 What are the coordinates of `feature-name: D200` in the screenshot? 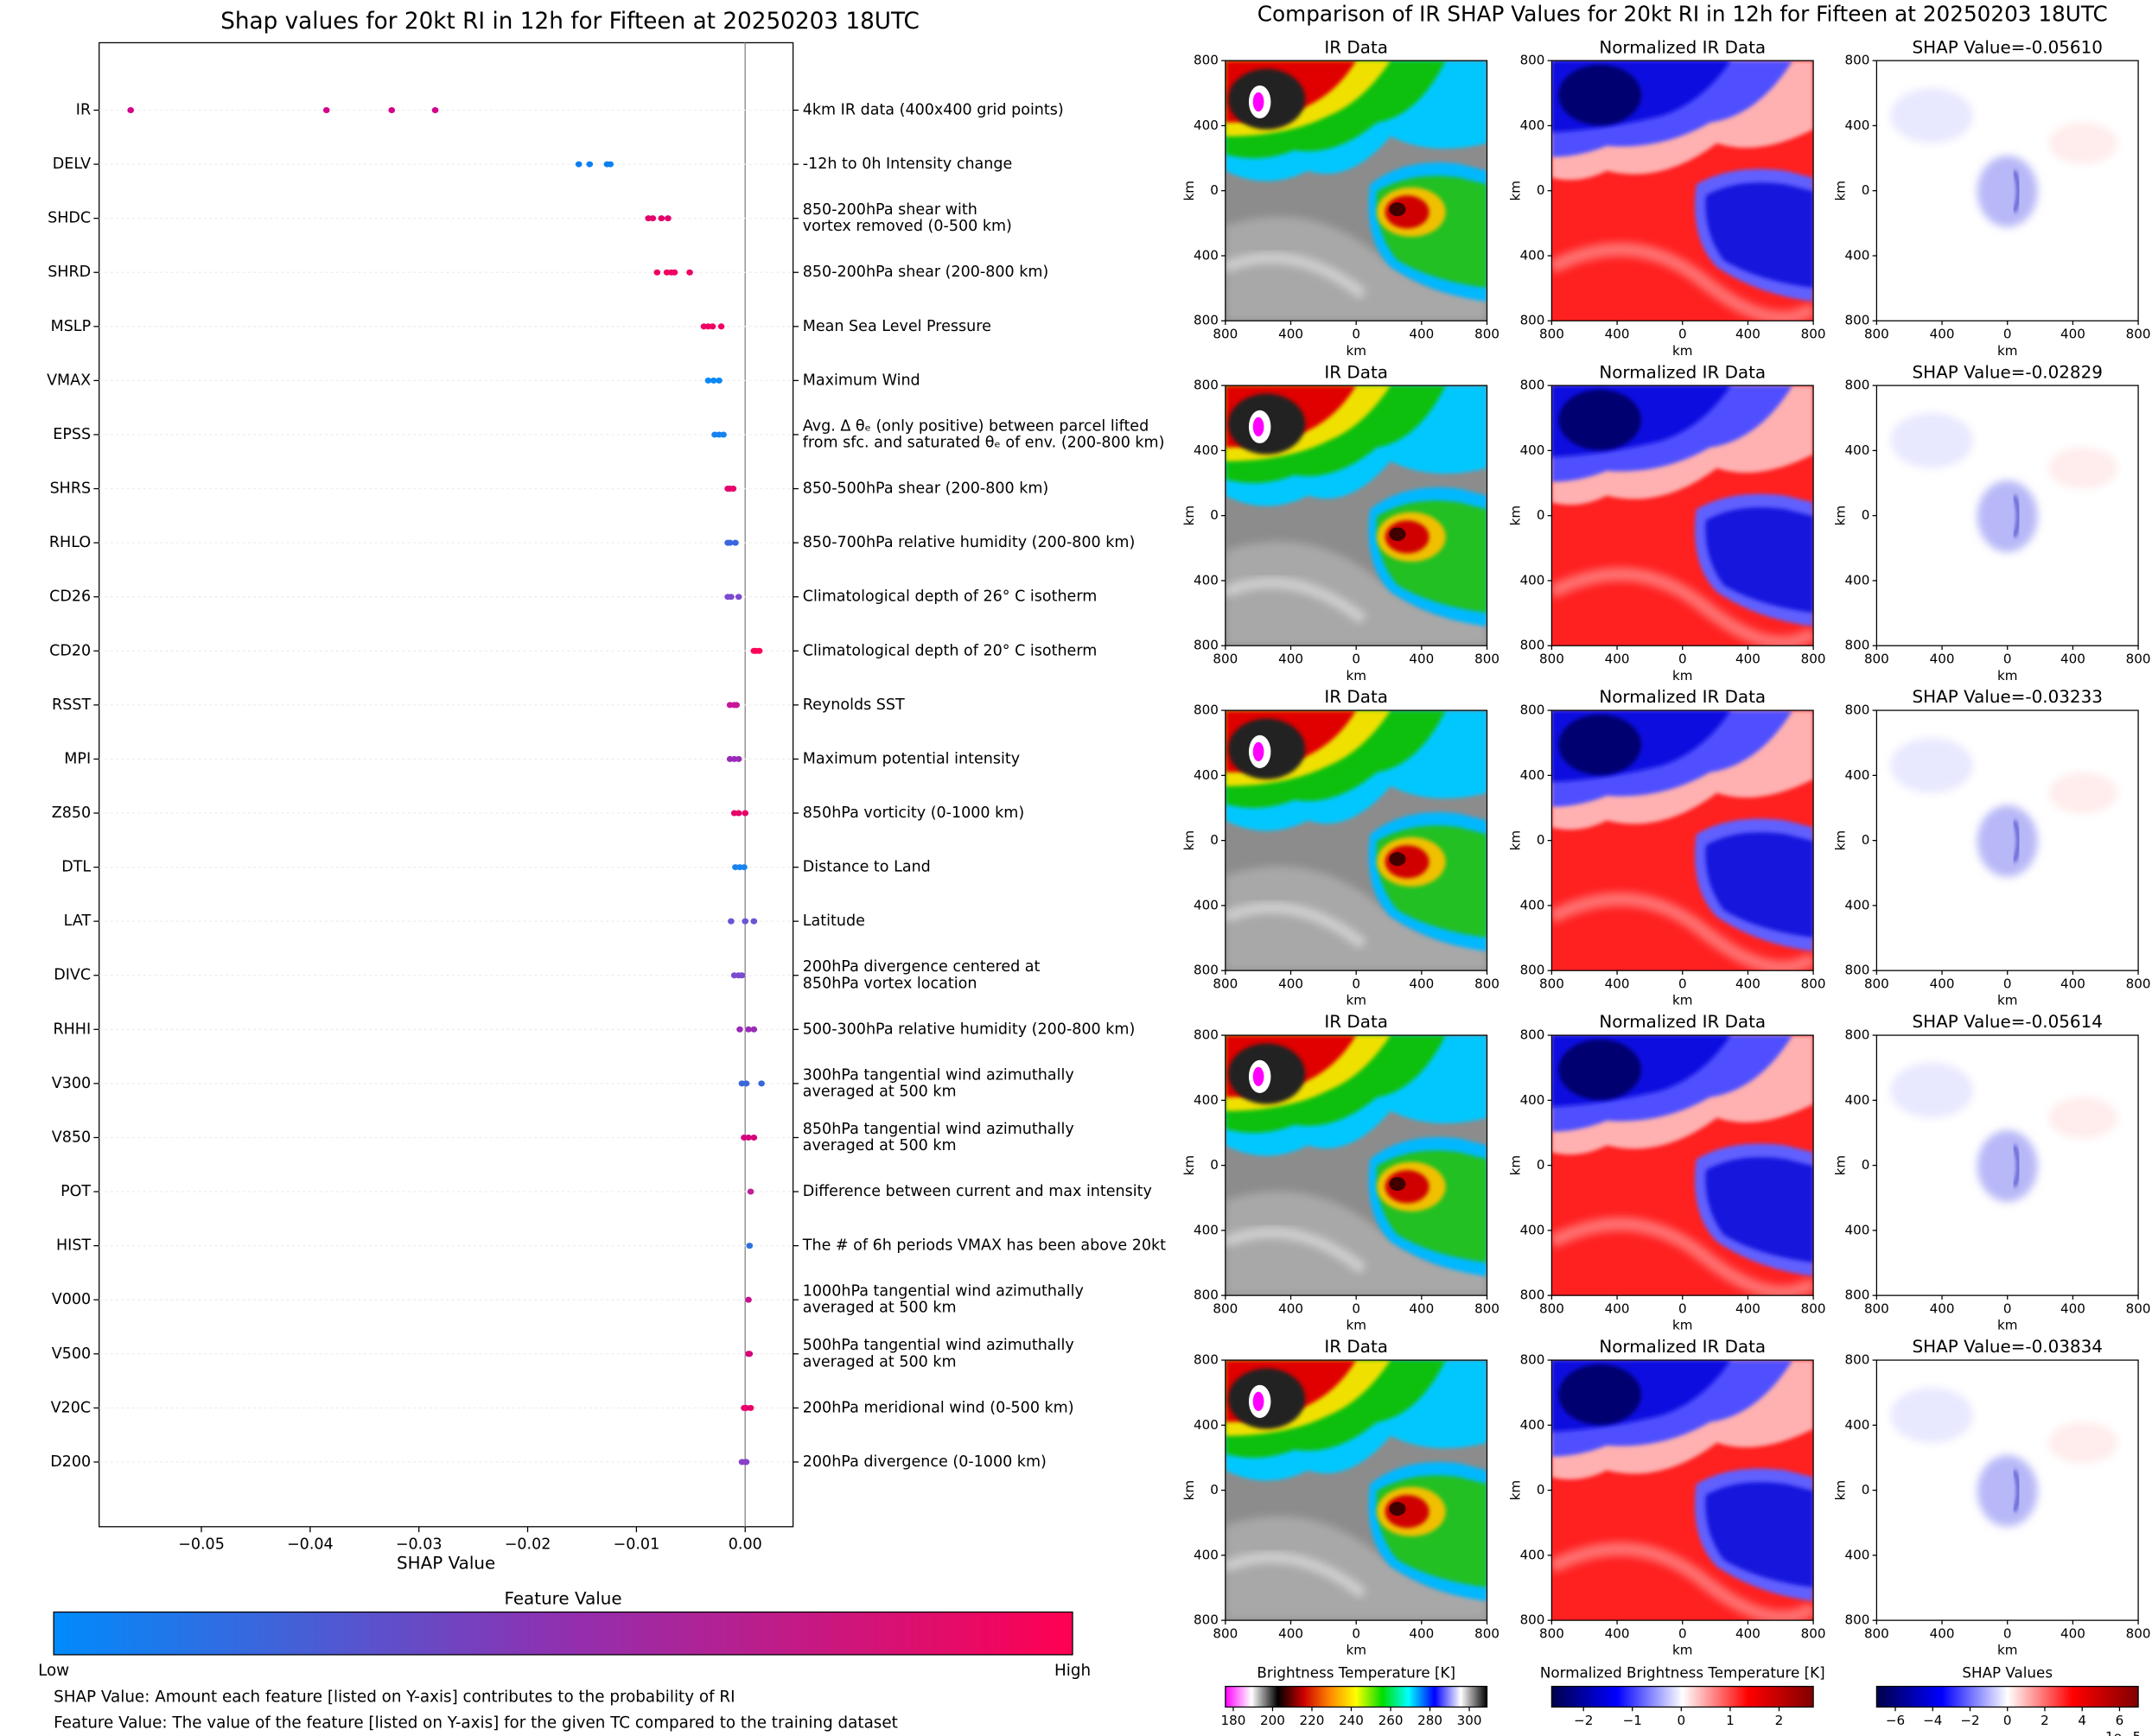 It's located at (70, 1462).